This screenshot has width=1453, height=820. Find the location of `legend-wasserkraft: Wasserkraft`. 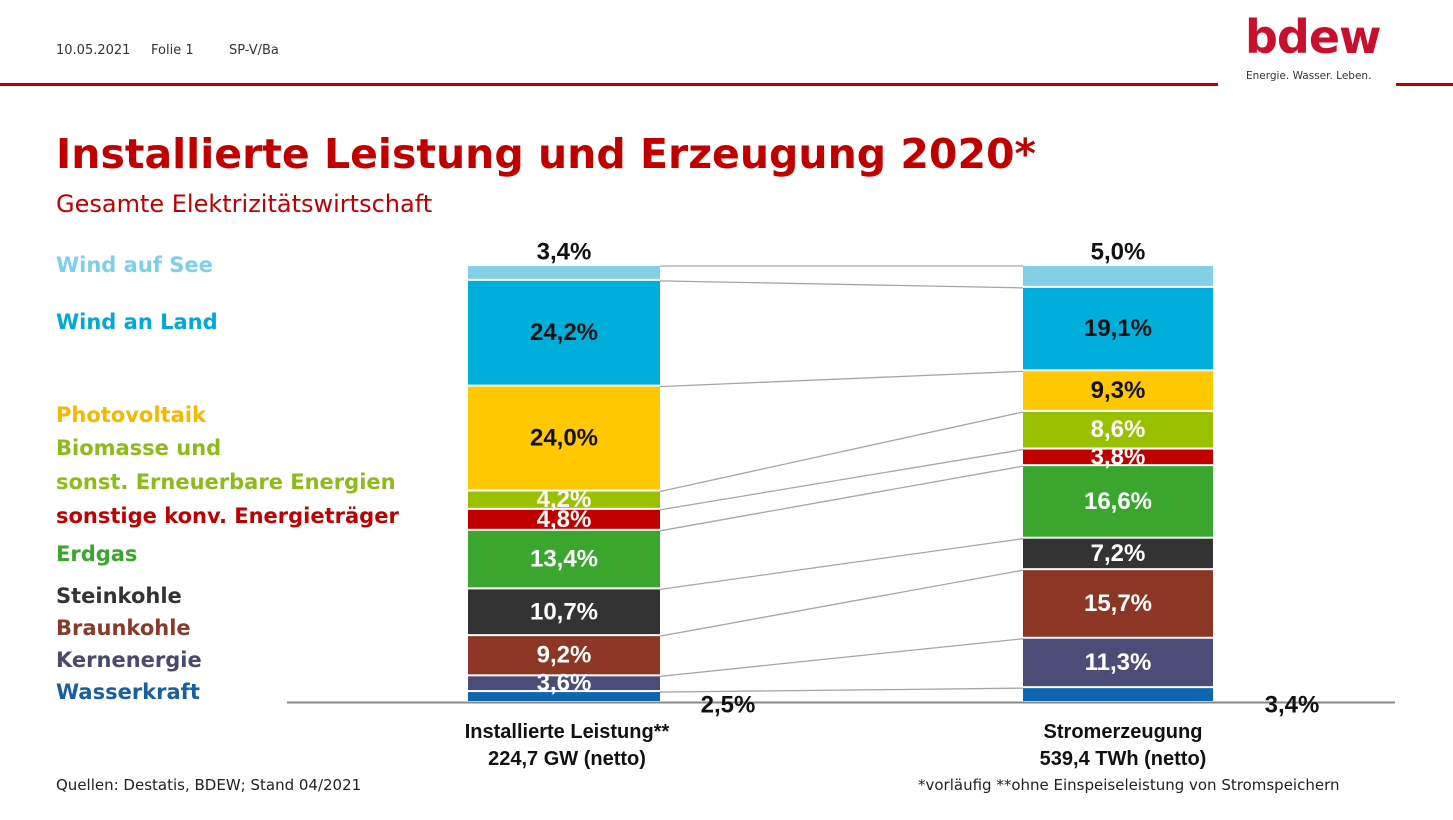

legend-wasserkraft: Wasserkraft is located at coordinates (128, 692).